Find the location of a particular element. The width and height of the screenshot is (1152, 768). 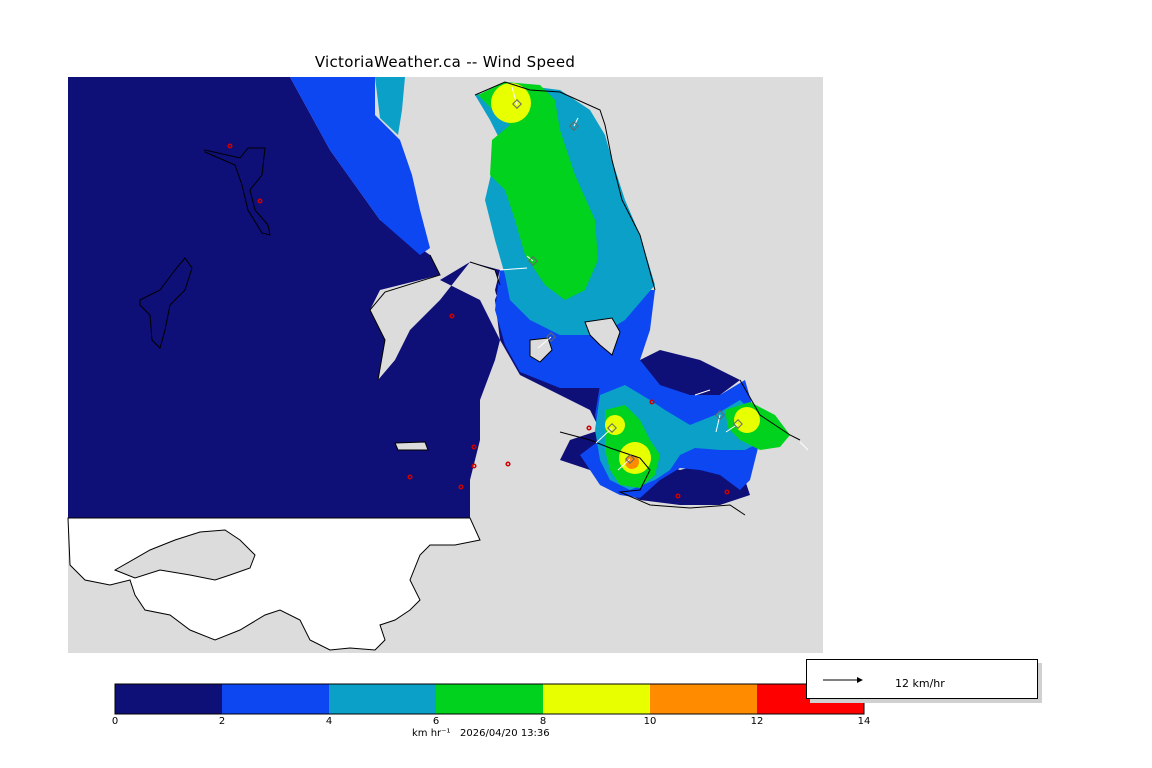

unmapped-inlet is located at coordinates (184, 555).